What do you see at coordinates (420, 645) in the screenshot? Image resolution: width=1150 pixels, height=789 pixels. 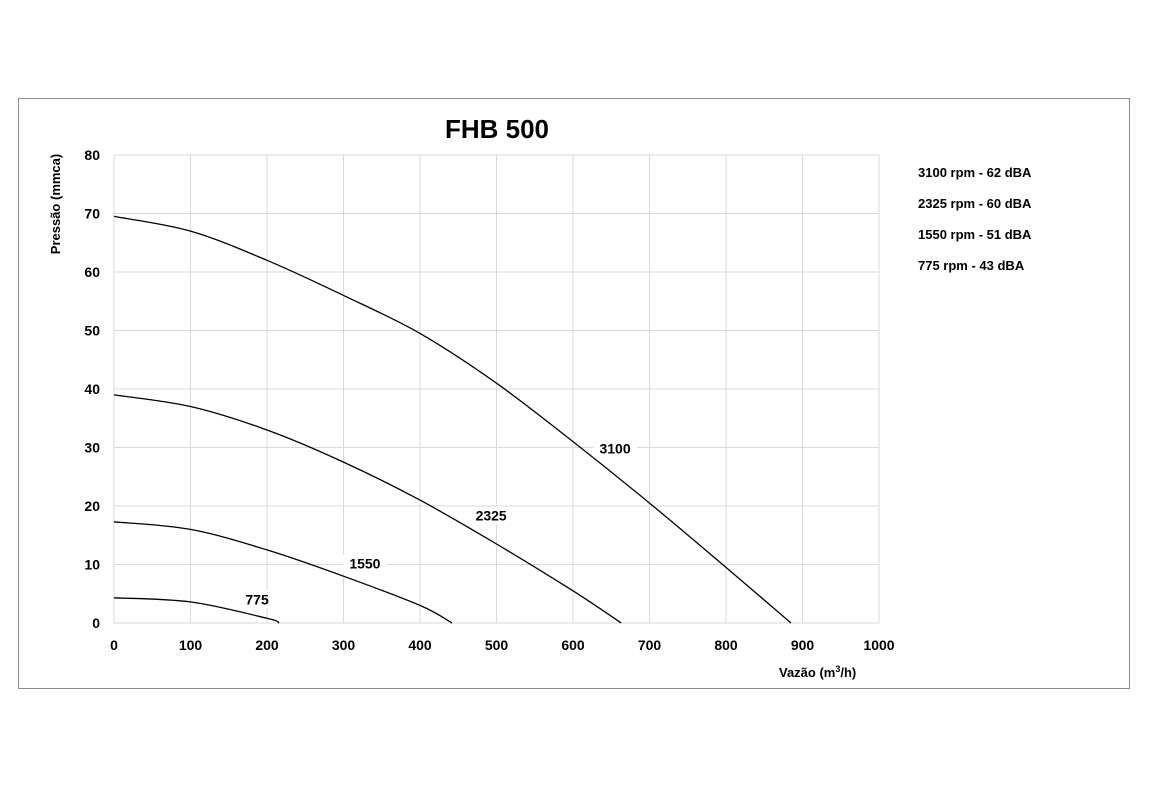 I see `x-tick-label: 400` at bounding box center [420, 645].